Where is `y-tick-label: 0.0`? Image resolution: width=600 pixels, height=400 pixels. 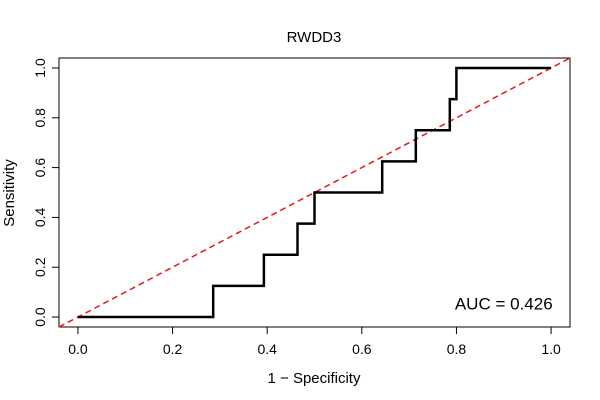
y-tick-label: 0.0 is located at coordinates (40, 317).